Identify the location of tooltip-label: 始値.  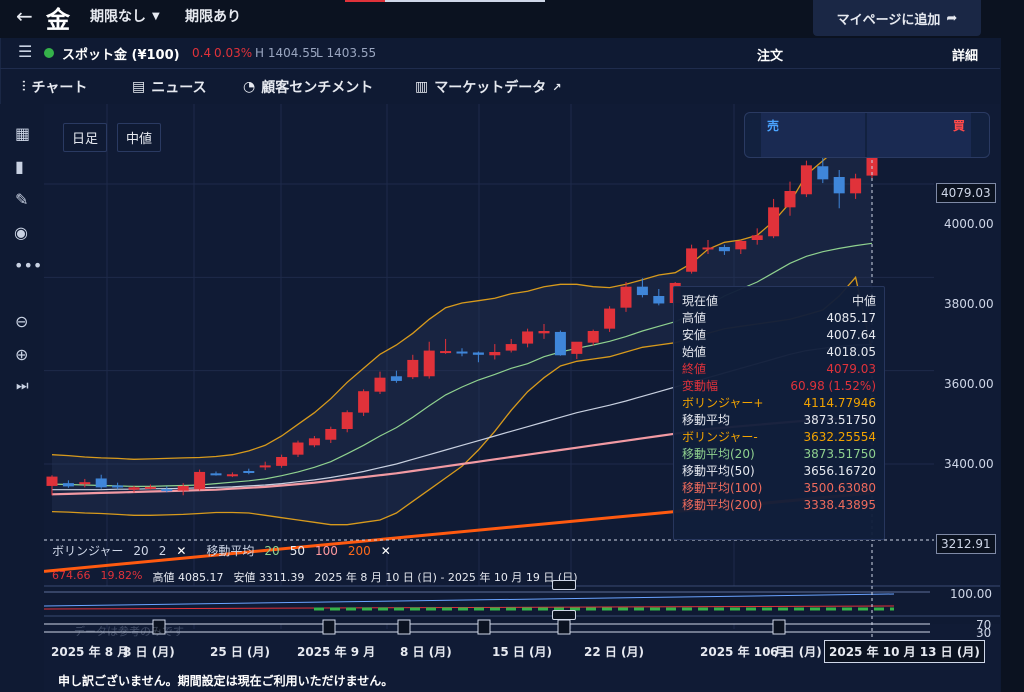
(694, 352).